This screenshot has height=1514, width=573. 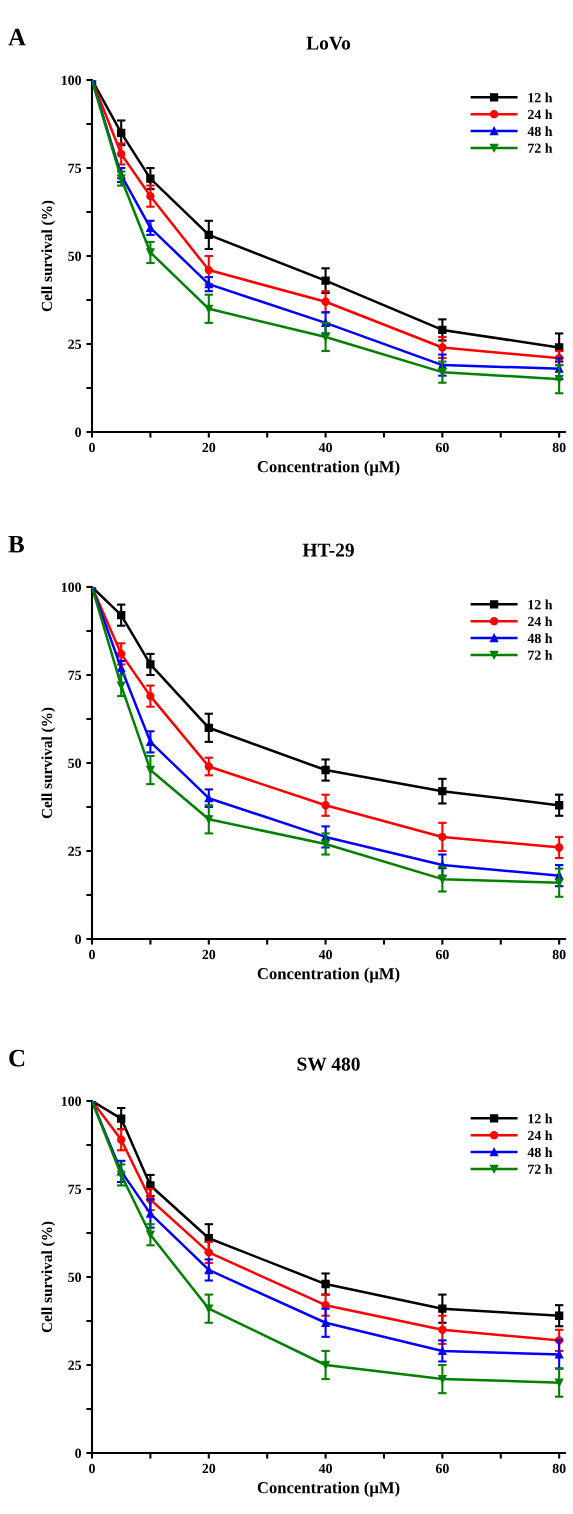 What do you see at coordinates (16, 544) in the screenshot?
I see `text: B` at bounding box center [16, 544].